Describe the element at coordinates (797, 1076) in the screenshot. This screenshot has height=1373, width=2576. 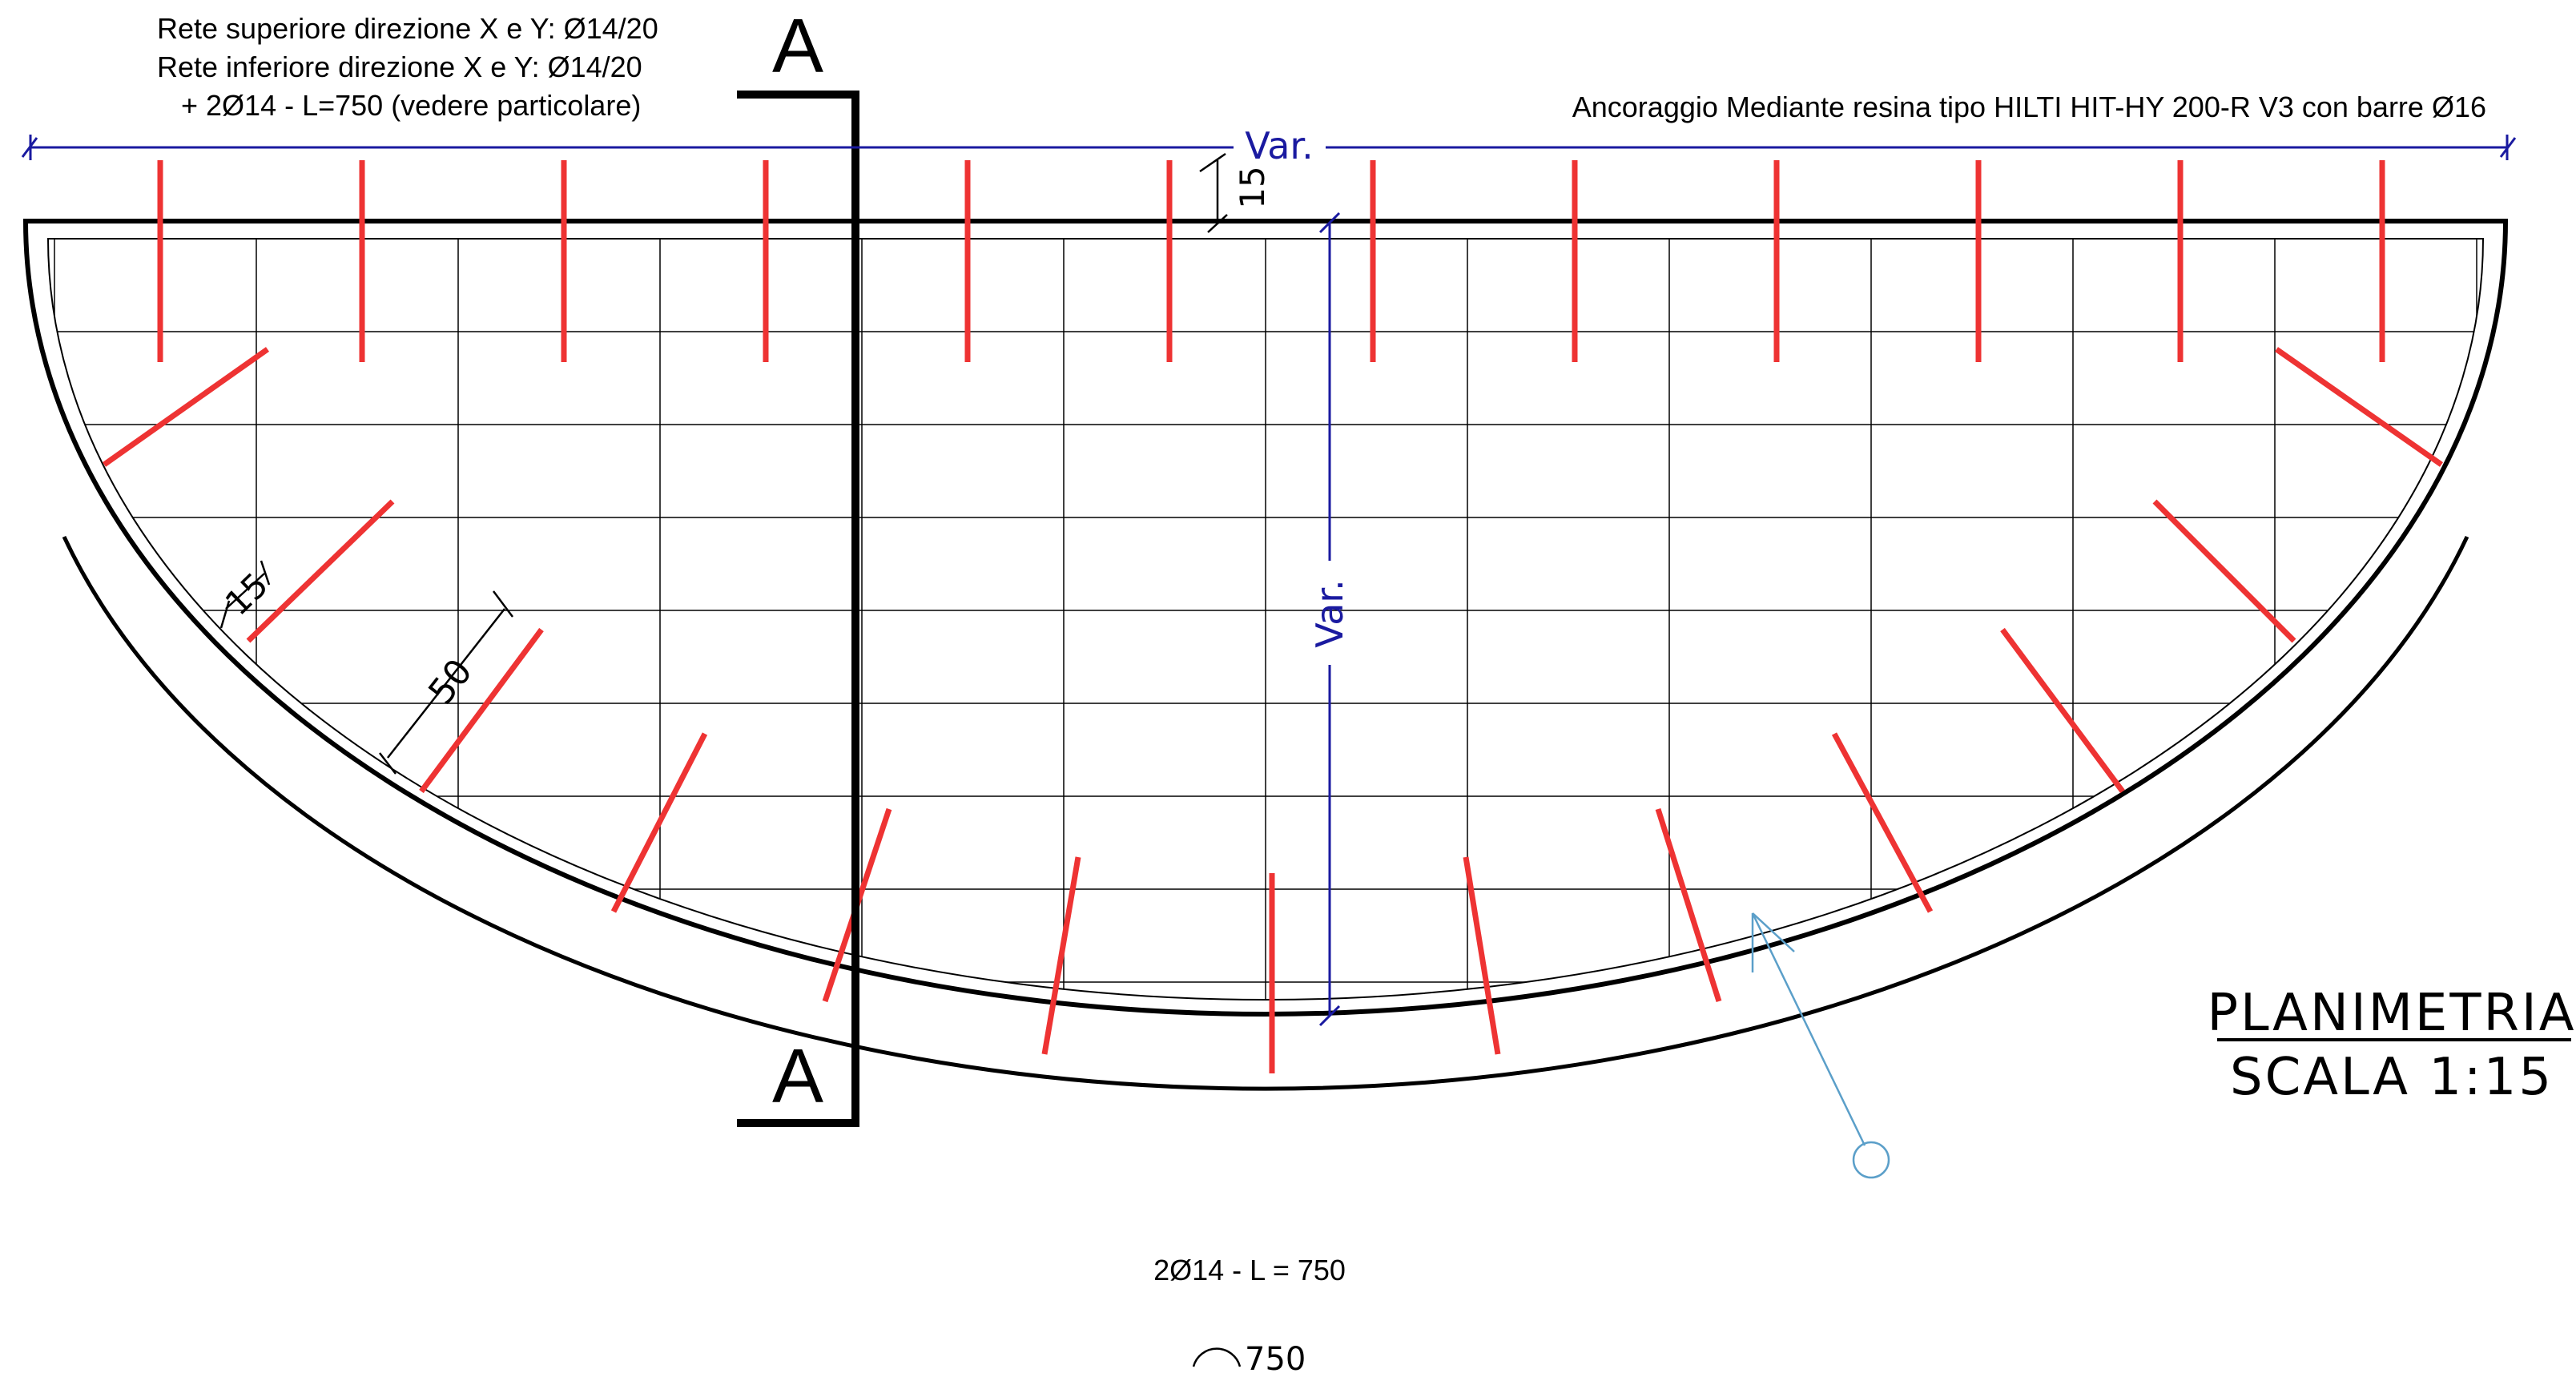
I see `section-letter-bottom: A` at that location.